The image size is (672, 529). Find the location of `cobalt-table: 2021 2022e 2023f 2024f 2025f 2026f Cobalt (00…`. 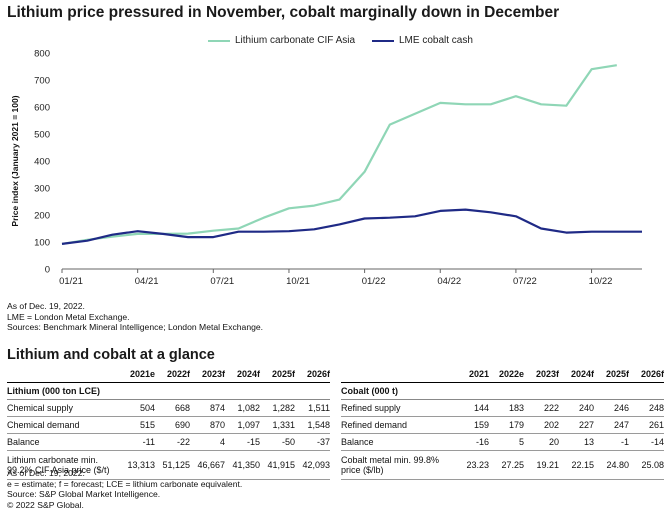

cobalt-table: 2021 2022e 2023f 2024f 2025f 2026f Cobalt (00… is located at coordinates (502, 423).